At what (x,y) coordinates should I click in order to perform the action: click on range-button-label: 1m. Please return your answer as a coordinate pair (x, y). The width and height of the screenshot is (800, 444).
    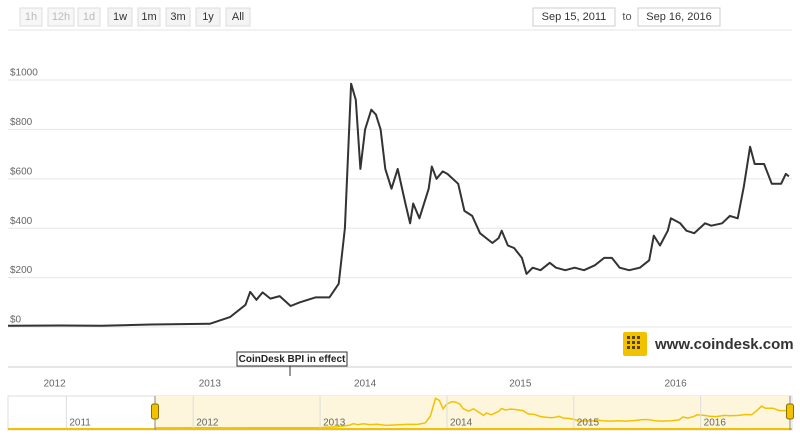
    Looking at the image, I should click on (148, 17).